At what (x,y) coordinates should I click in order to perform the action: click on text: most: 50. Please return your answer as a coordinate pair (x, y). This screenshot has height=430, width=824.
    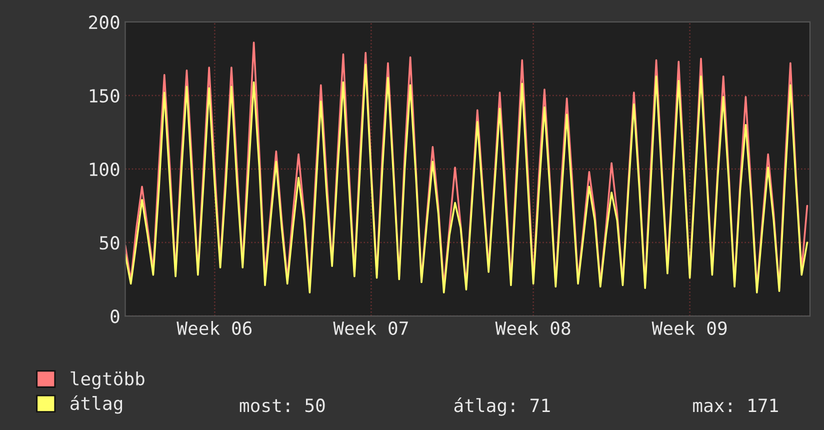
    Looking at the image, I should click on (282, 405).